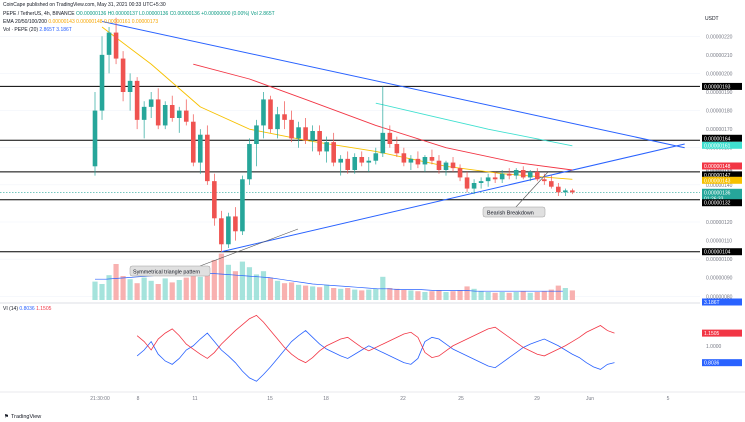 Image resolution: width=745 pixels, height=422 pixels. Describe the element at coordinates (249, 247) in the screenshot. I see `triangle-callout-line` at that location.